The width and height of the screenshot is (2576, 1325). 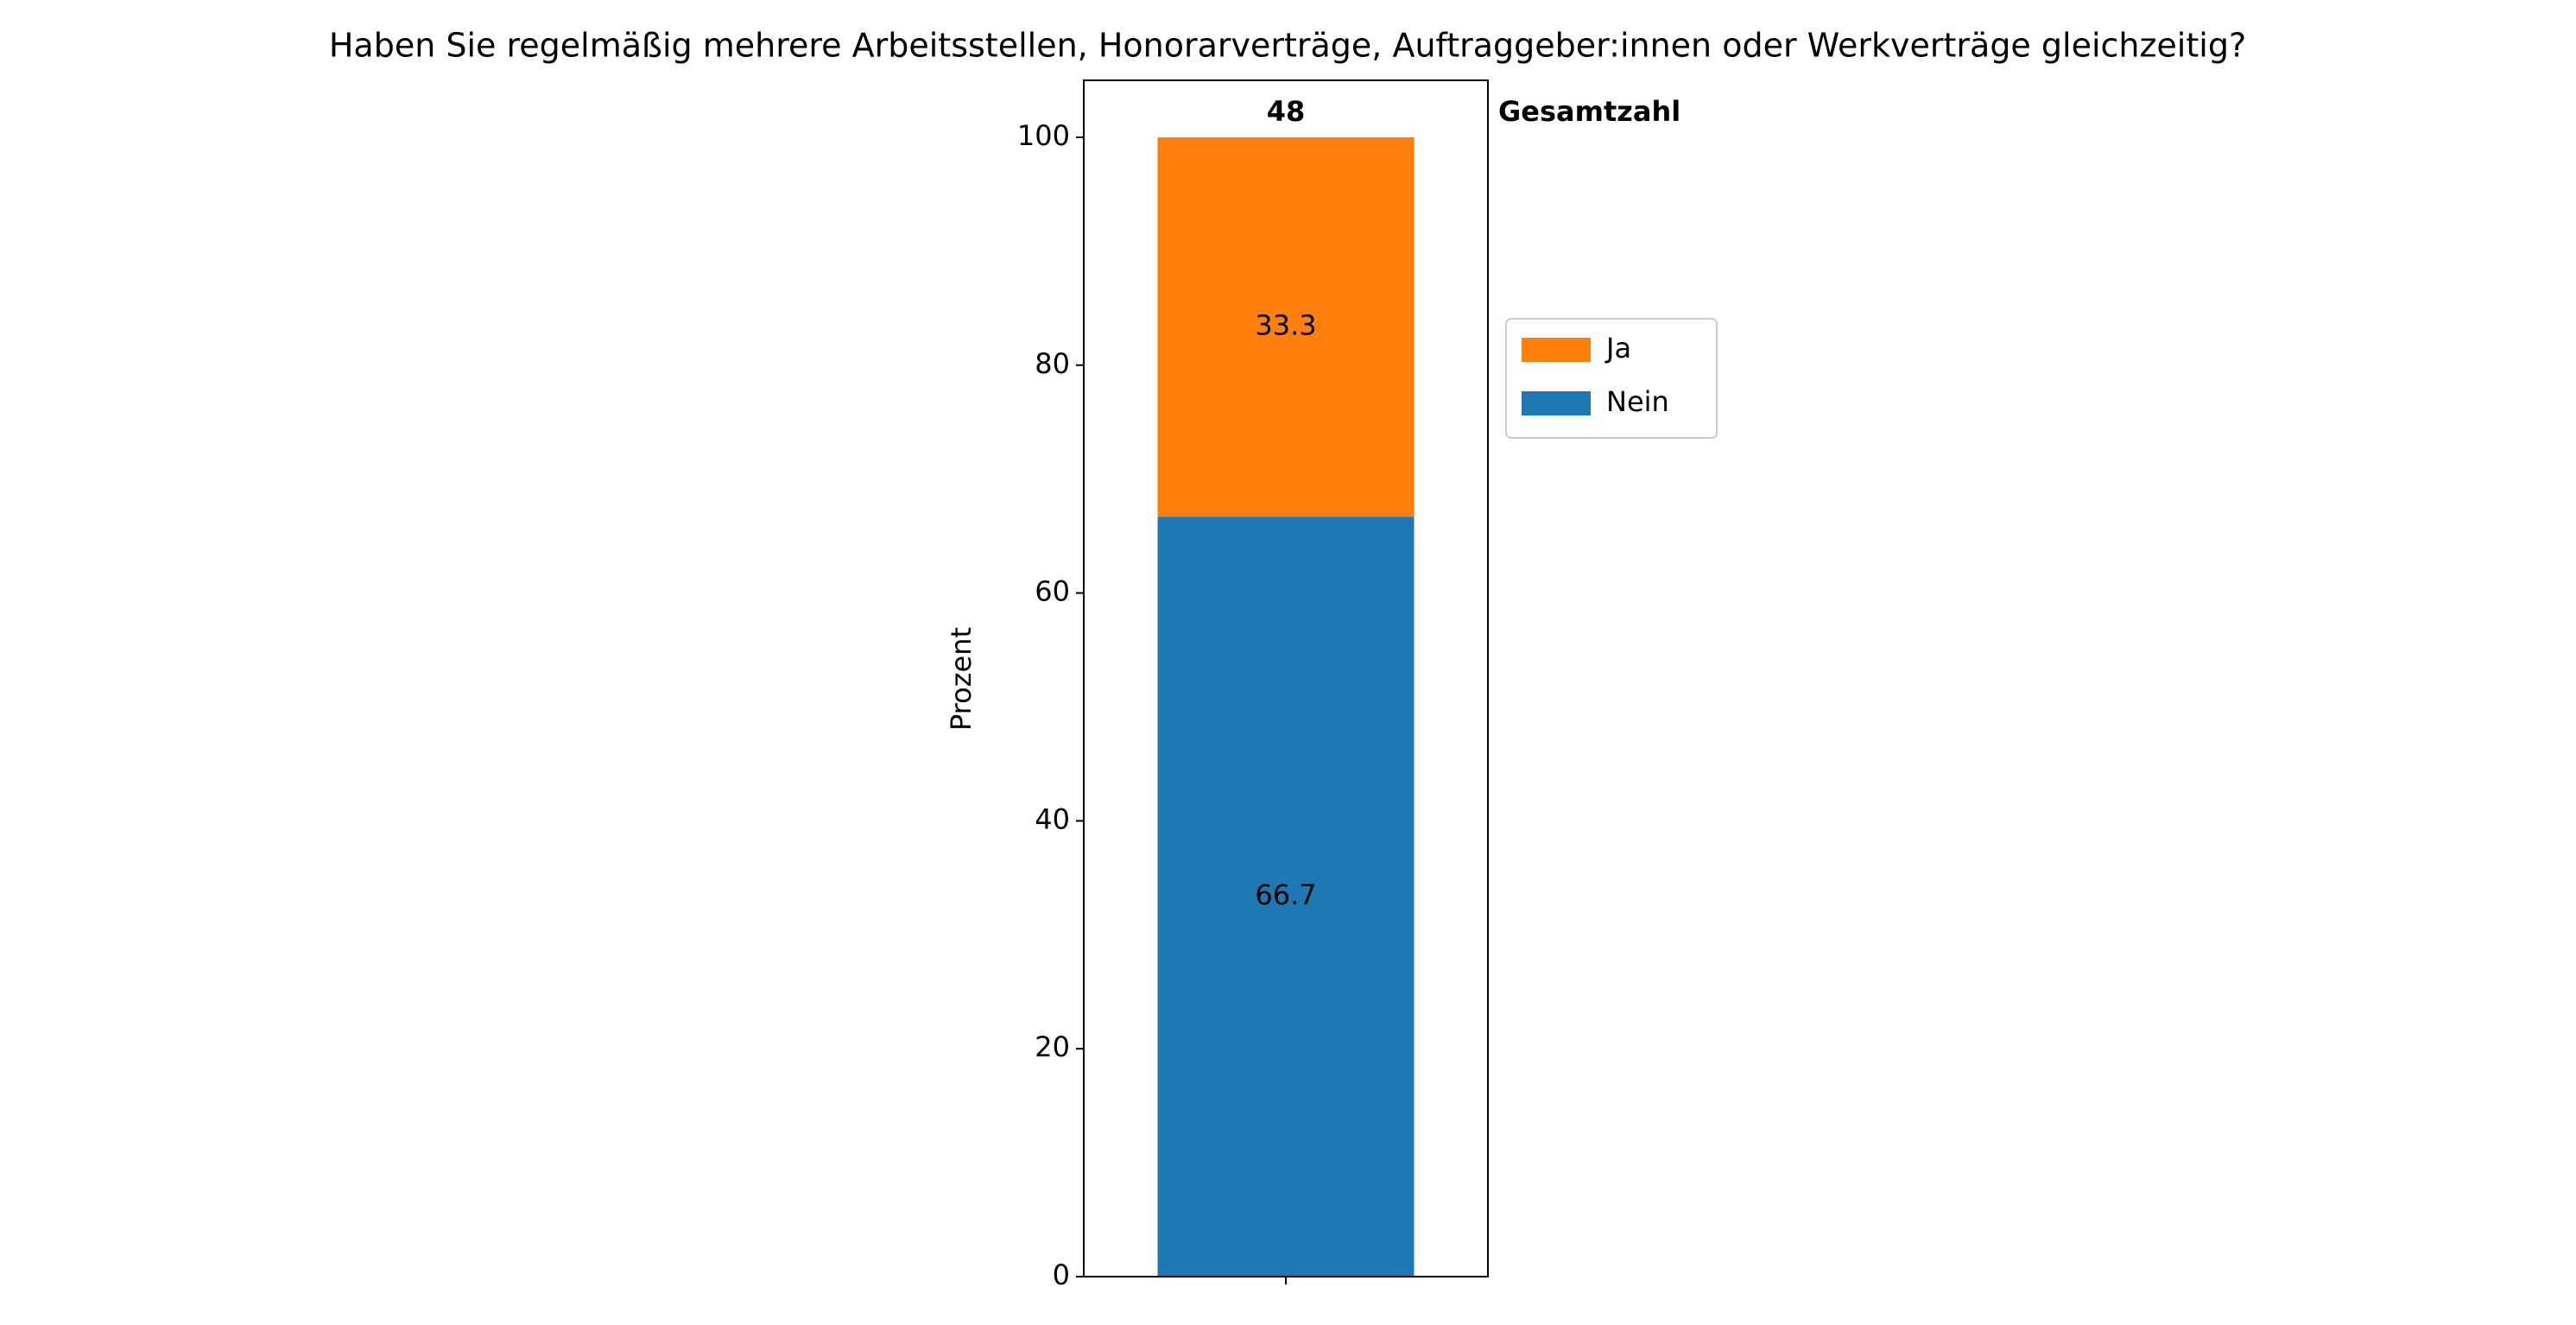 I want to click on total-annotation: Gesamtzahl, so click(x=1589, y=111).